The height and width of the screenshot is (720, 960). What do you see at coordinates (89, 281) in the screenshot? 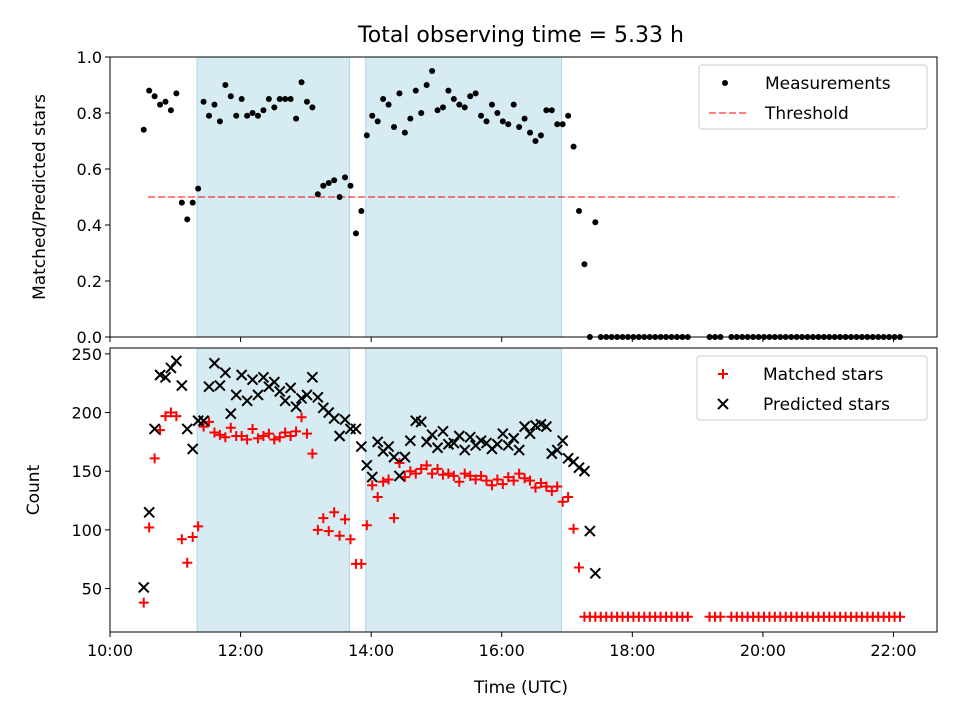
I see `y-tick-label: 0.2` at bounding box center [89, 281].